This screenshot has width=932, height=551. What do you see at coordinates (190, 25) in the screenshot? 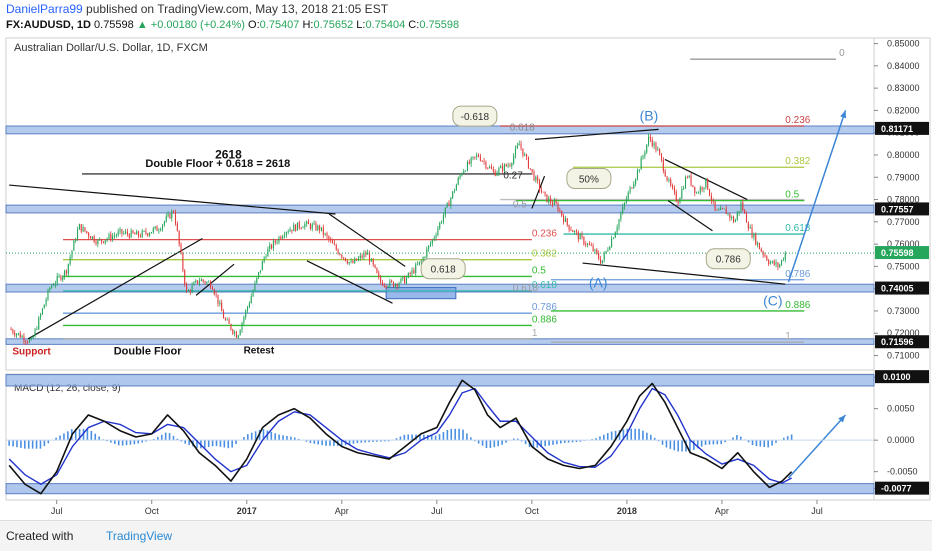
I see `price-change: ▲ +0.00180 (+0.24%)` at bounding box center [190, 25].